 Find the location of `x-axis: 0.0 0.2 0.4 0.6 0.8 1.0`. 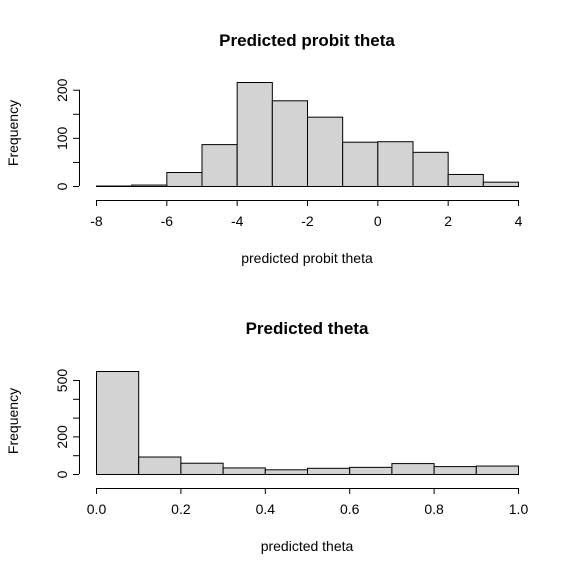

x-axis: 0.0 0.2 0.4 0.6 0.8 1.0 is located at coordinates (308, 502).